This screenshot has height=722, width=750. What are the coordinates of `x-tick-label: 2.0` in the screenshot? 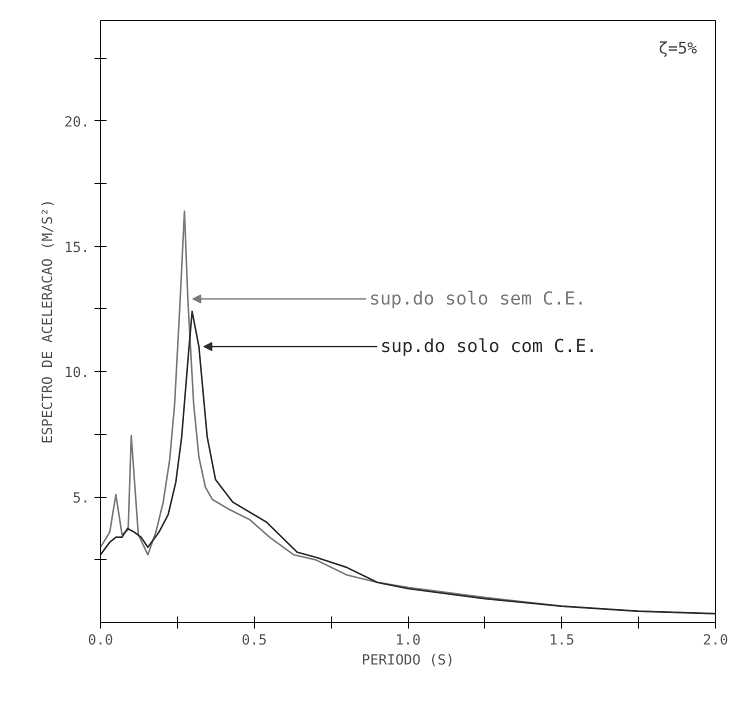 It's located at (715, 640).